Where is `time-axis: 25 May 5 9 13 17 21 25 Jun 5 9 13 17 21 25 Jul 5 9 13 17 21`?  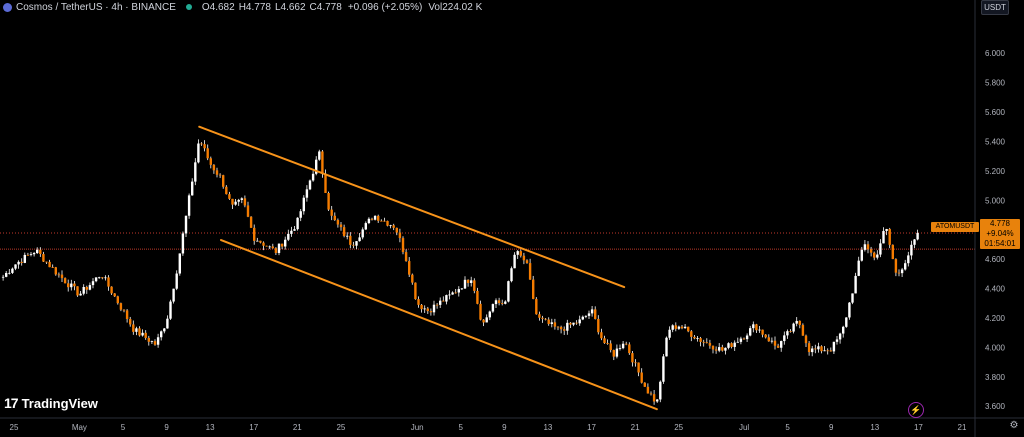 time-axis: 25 May 5 9 13 17 21 25 Jun 5 9 13 17 21 25 Jul 5 9 13 17 21 is located at coordinates (512, 424).